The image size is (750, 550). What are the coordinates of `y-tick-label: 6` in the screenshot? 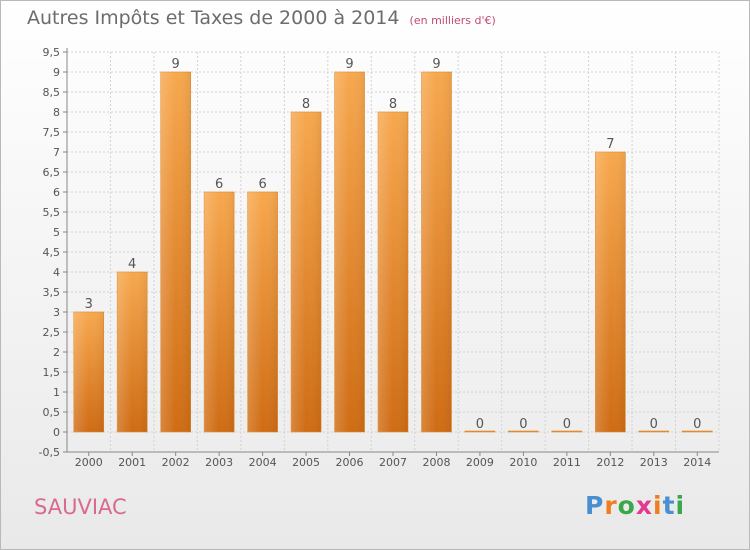 It's located at (56, 192).